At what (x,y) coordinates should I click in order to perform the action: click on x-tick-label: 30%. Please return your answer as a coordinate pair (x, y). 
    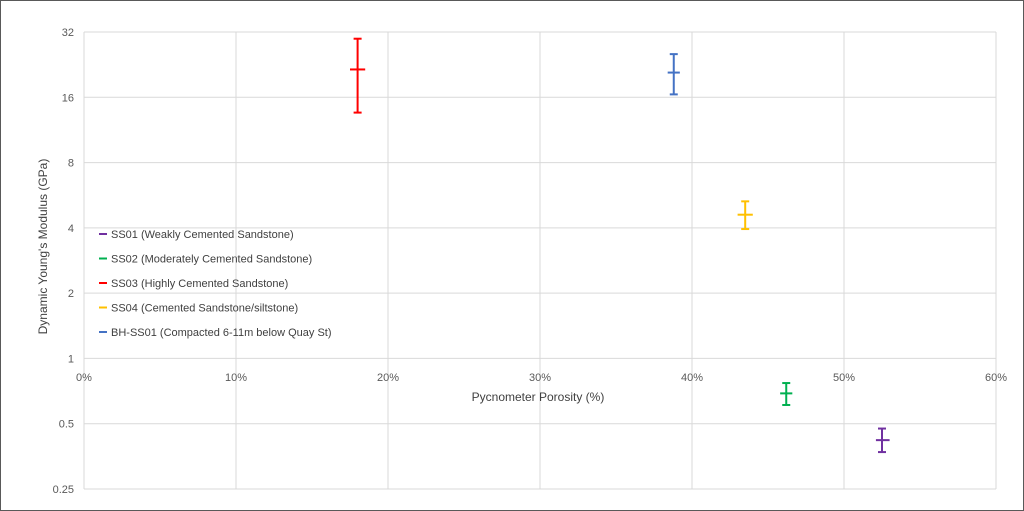
    Looking at the image, I should click on (540, 378).